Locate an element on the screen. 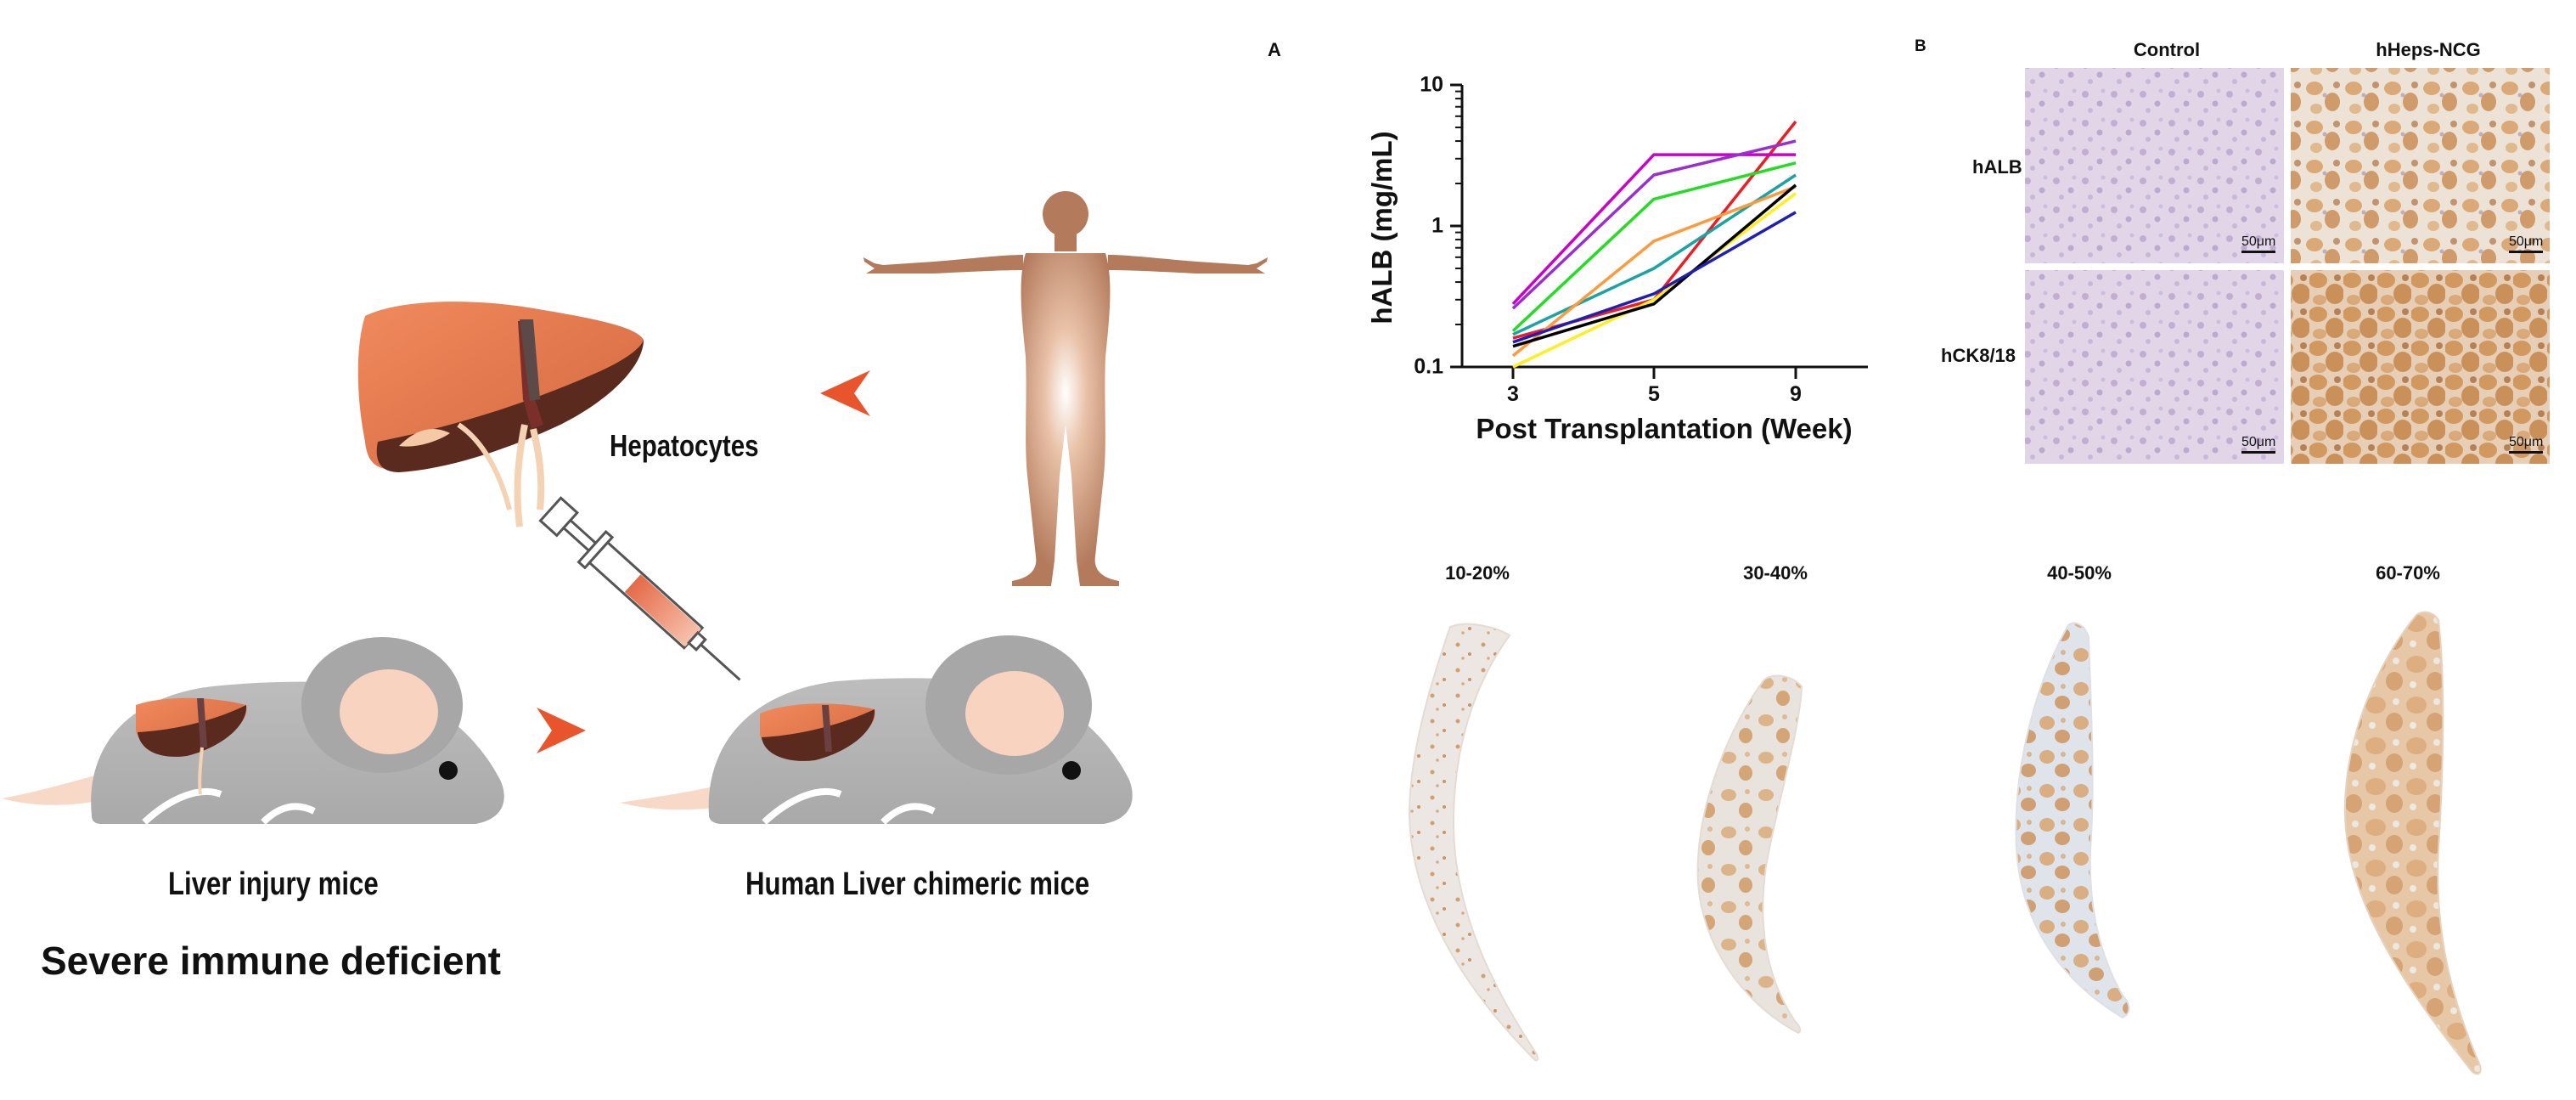  micrograph-hheps-halb is located at coordinates (2420, 165).